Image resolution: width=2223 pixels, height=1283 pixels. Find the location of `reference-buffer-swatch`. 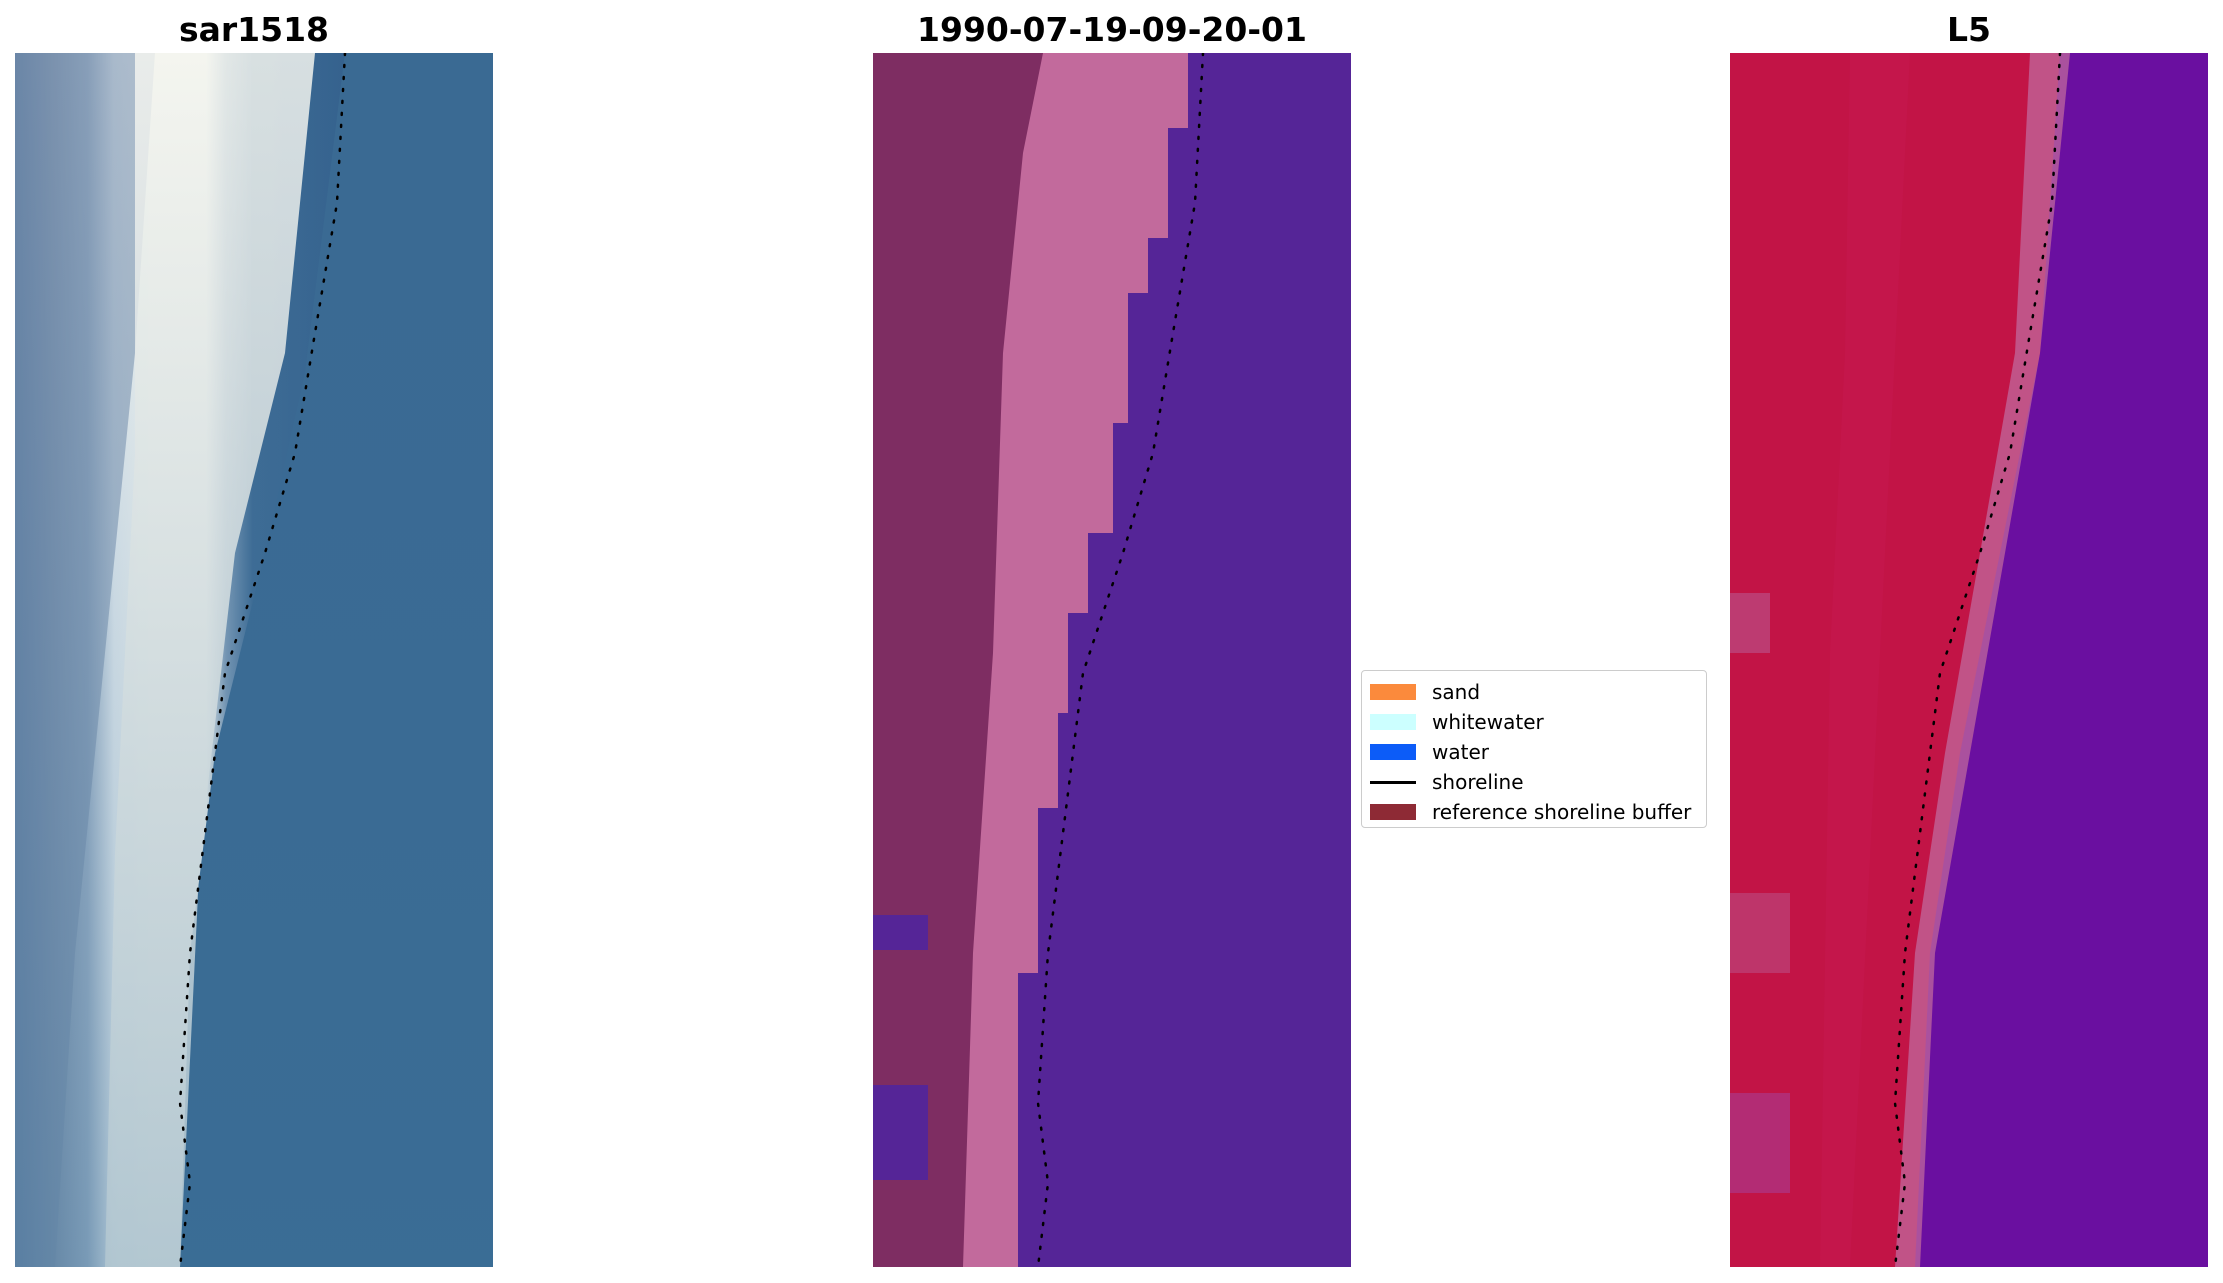

reference-buffer-swatch is located at coordinates (1393, 812).